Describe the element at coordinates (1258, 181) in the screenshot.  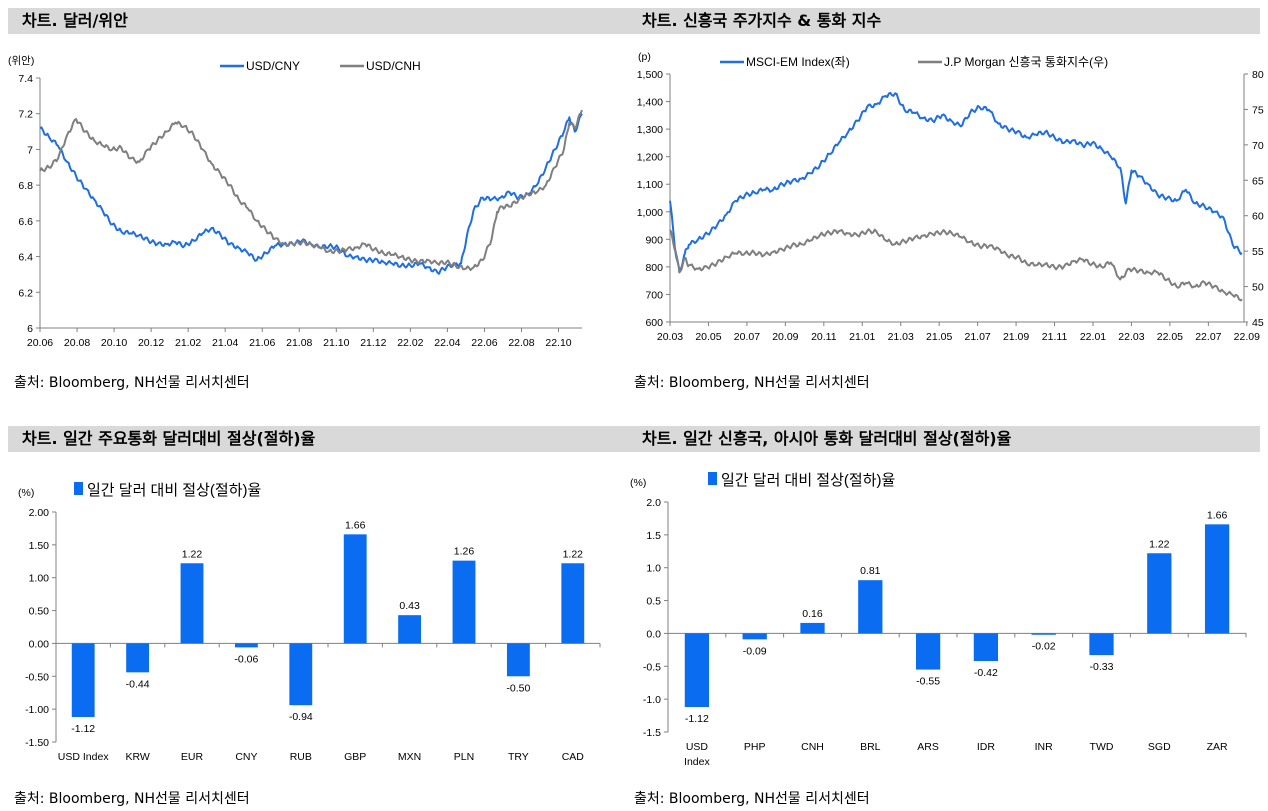
I see `y-right-tick-label: 65` at that location.